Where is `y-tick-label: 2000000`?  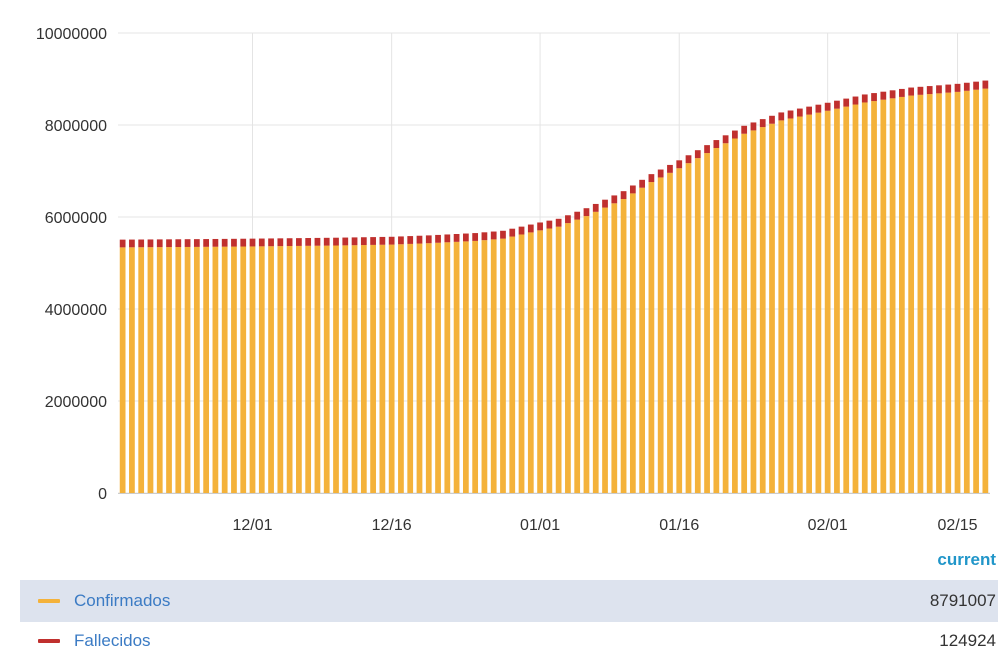 y-tick-label: 2000000 is located at coordinates (76, 402).